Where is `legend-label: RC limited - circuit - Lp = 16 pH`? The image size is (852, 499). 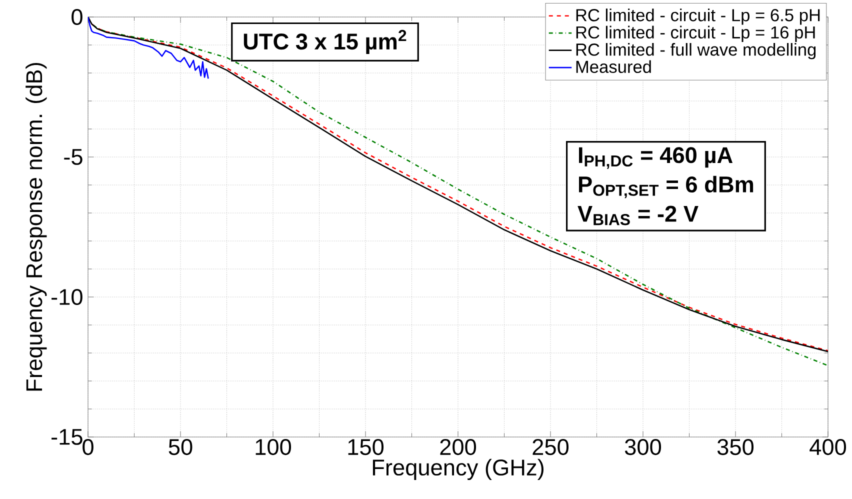
legend-label: RC limited - circuit - Lp = 16 pH is located at coordinates (695, 34).